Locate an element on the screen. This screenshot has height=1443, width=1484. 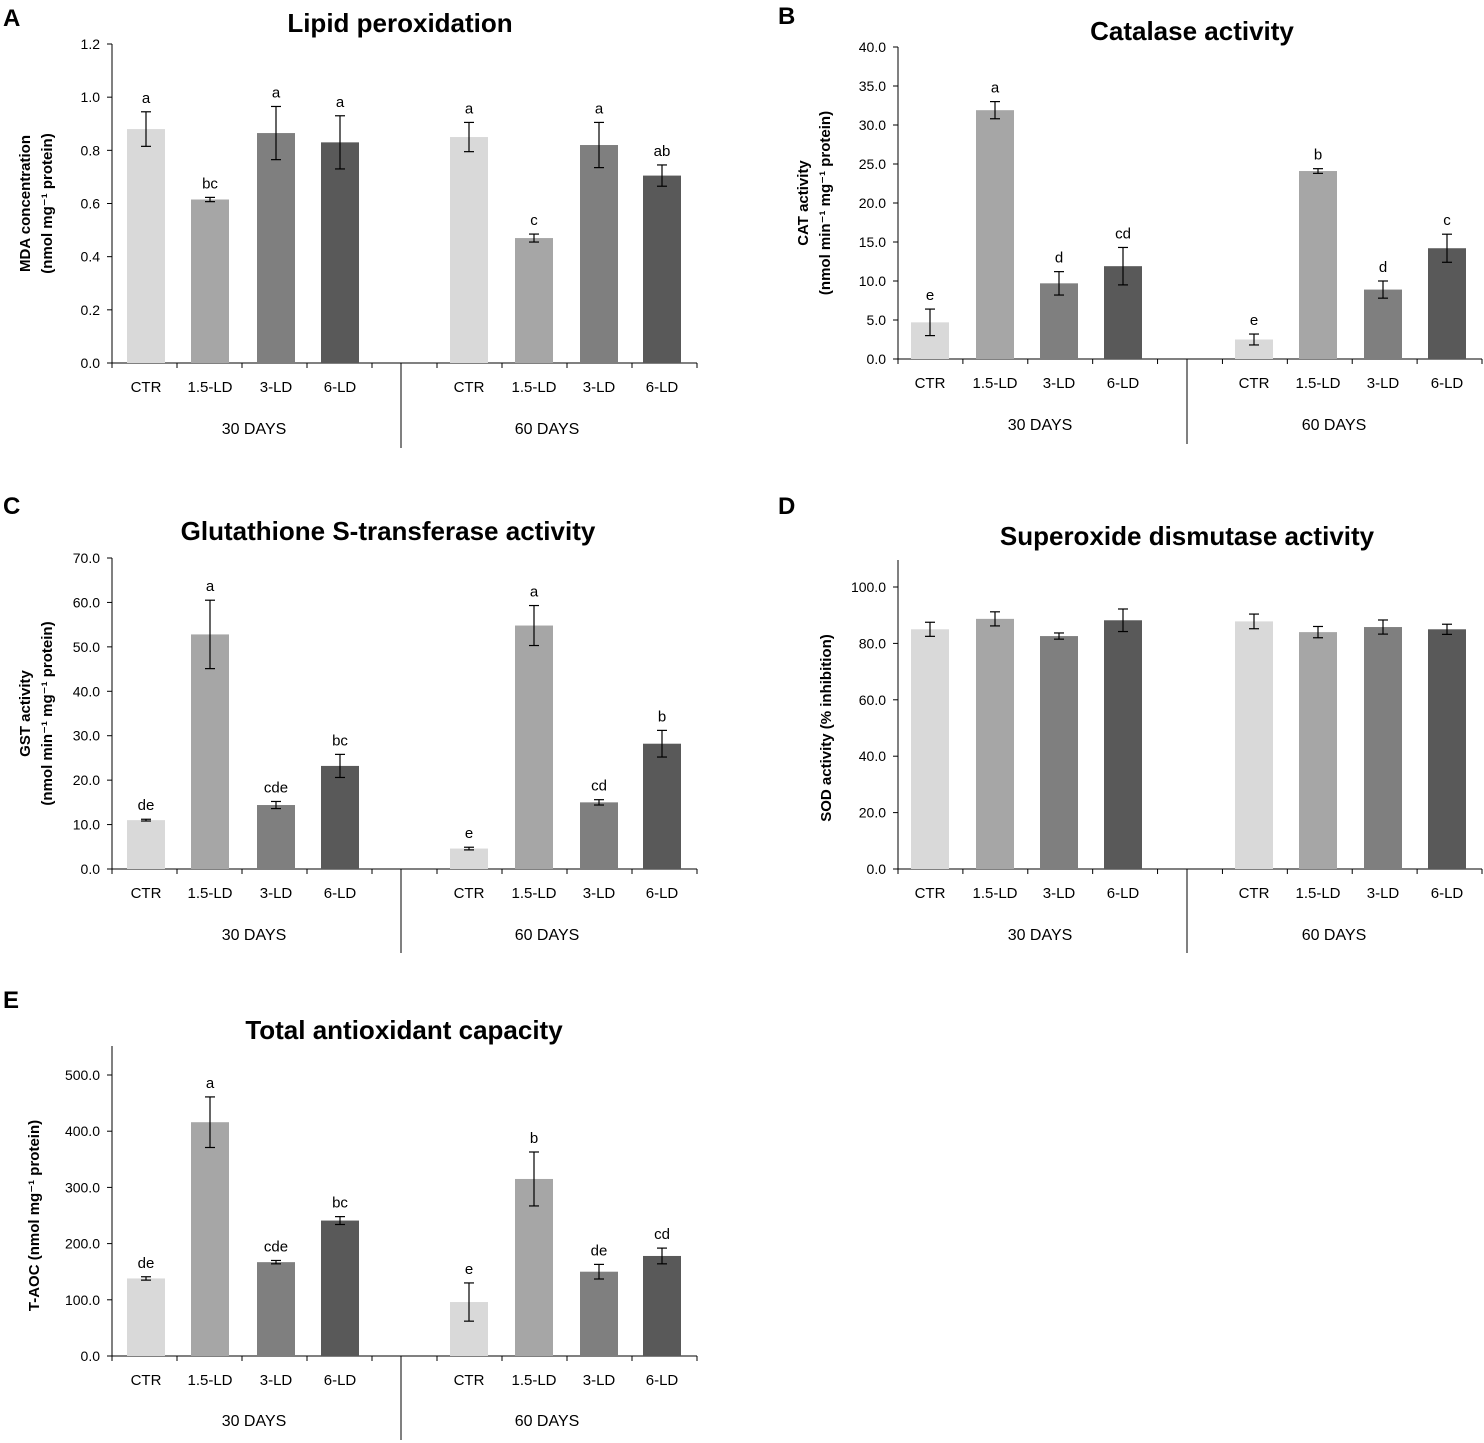
y-tick-label: 0.8 is located at coordinates (91, 150).